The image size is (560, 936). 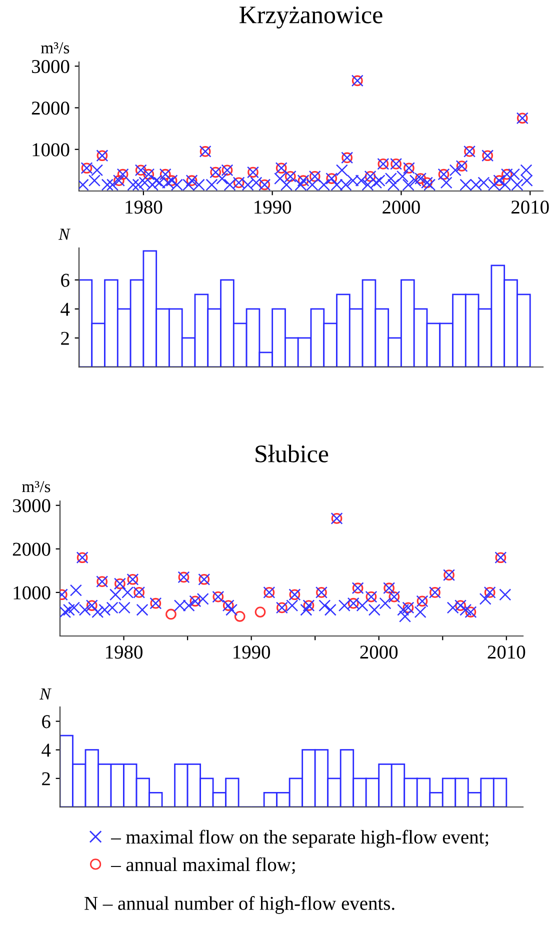 I want to click on legend-label: – maximal flow on the separate high-flow event;, so click(x=299, y=839).